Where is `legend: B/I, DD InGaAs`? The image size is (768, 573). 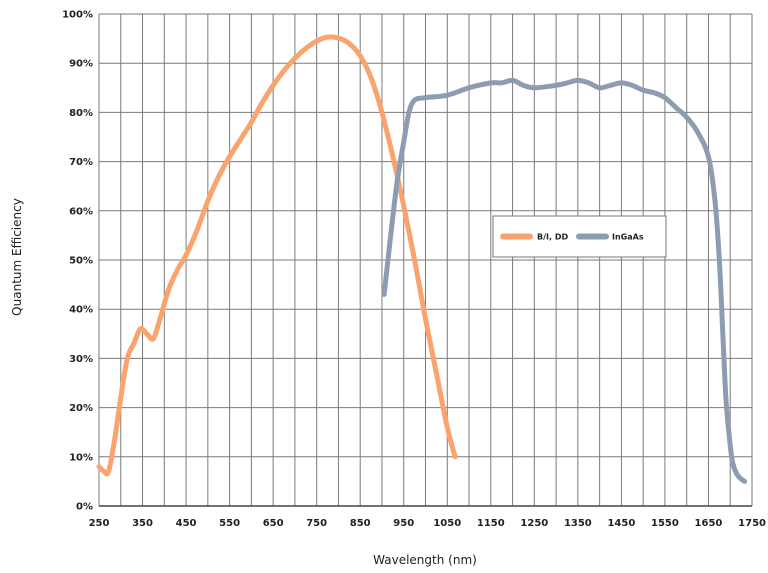 legend: B/I, DD InGaAs is located at coordinates (579, 236).